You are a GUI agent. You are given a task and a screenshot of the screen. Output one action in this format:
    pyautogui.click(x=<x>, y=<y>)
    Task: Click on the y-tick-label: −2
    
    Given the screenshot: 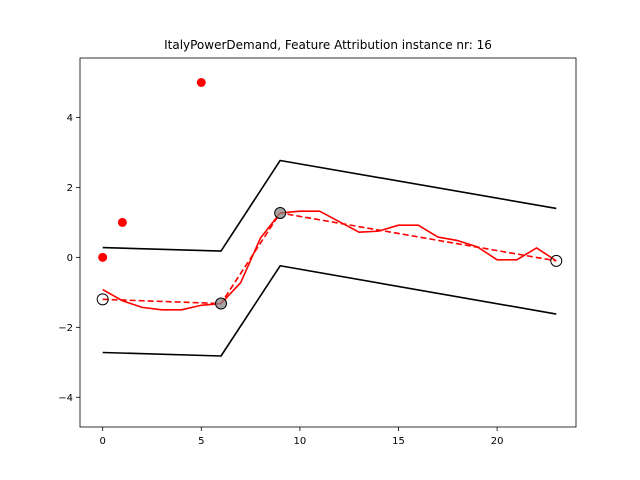 What is the action you would take?
    pyautogui.click(x=65, y=328)
    